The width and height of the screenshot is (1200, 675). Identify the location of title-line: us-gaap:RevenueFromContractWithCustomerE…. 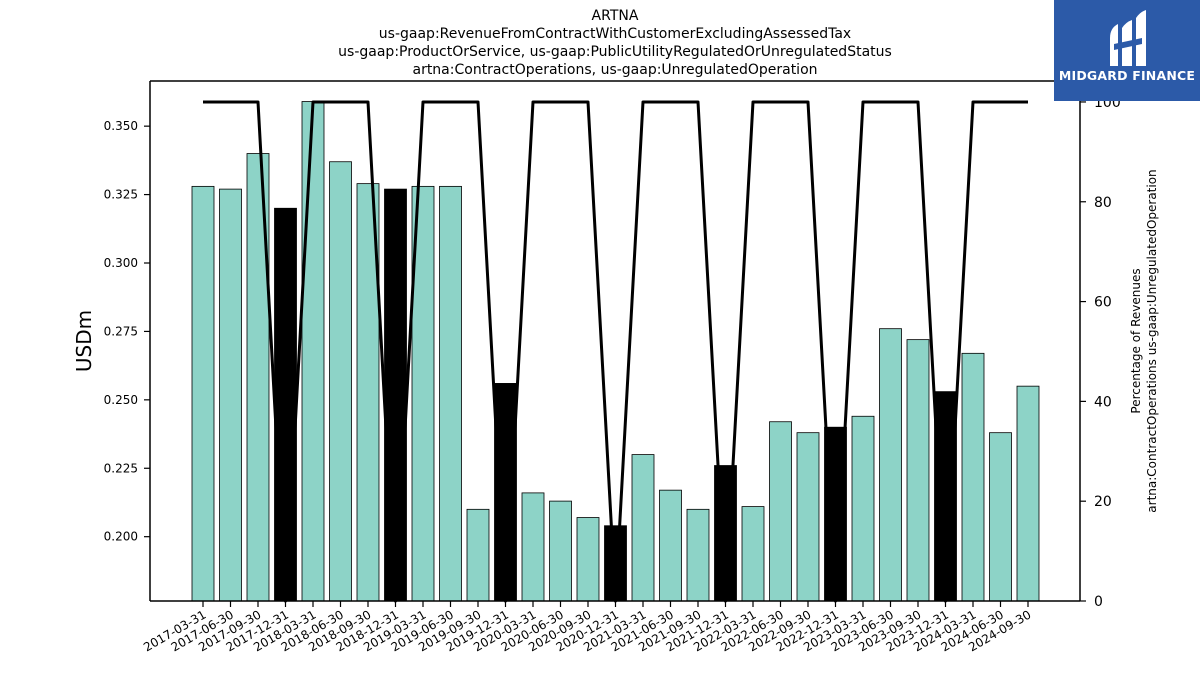
(615, 34).